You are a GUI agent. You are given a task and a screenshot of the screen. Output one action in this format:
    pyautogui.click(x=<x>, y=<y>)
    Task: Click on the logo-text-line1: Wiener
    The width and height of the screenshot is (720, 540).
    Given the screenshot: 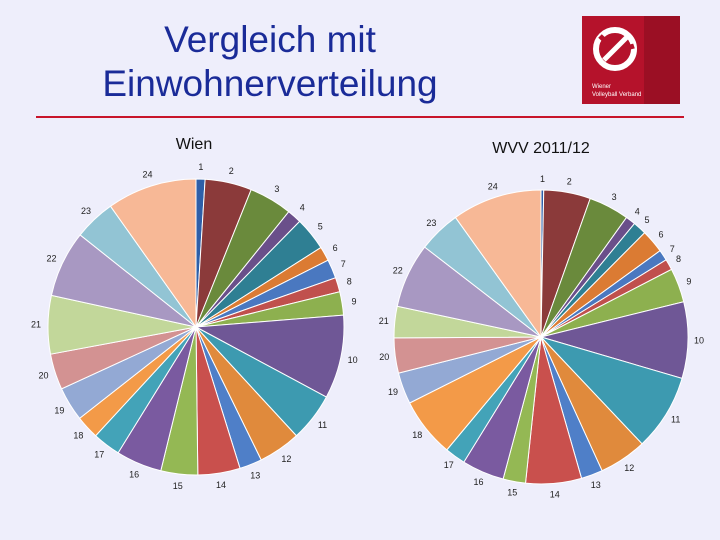 What is the action you would take?
    pyautogui.click(x=601, y=87)
    